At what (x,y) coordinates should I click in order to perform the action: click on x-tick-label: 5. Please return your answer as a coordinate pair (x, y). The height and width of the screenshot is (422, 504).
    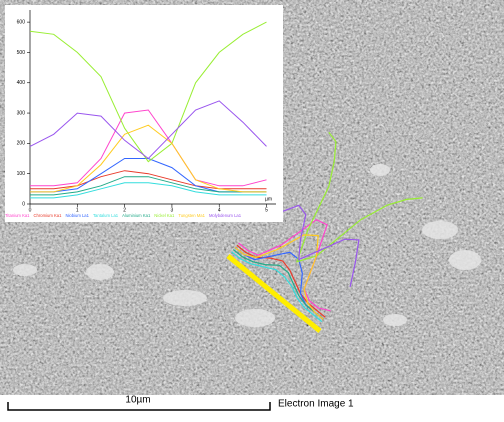
    Looking at the image, I should click on (266, 210).